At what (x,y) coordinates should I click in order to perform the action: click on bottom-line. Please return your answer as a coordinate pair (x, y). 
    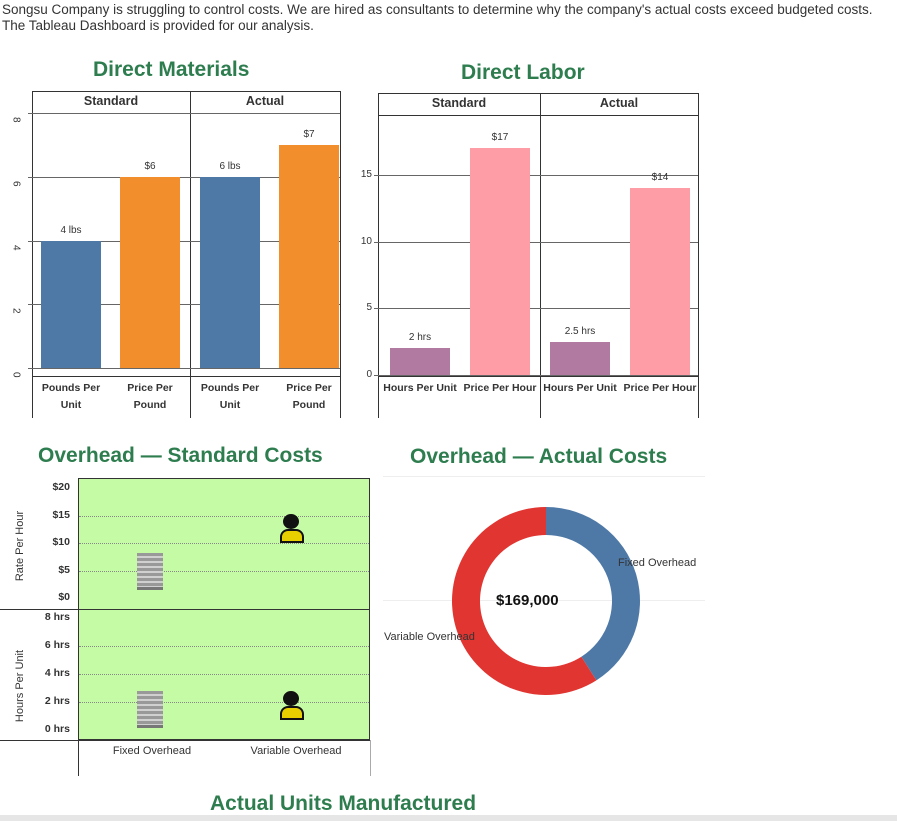
    Looking at the image, I should click on (185, 740).